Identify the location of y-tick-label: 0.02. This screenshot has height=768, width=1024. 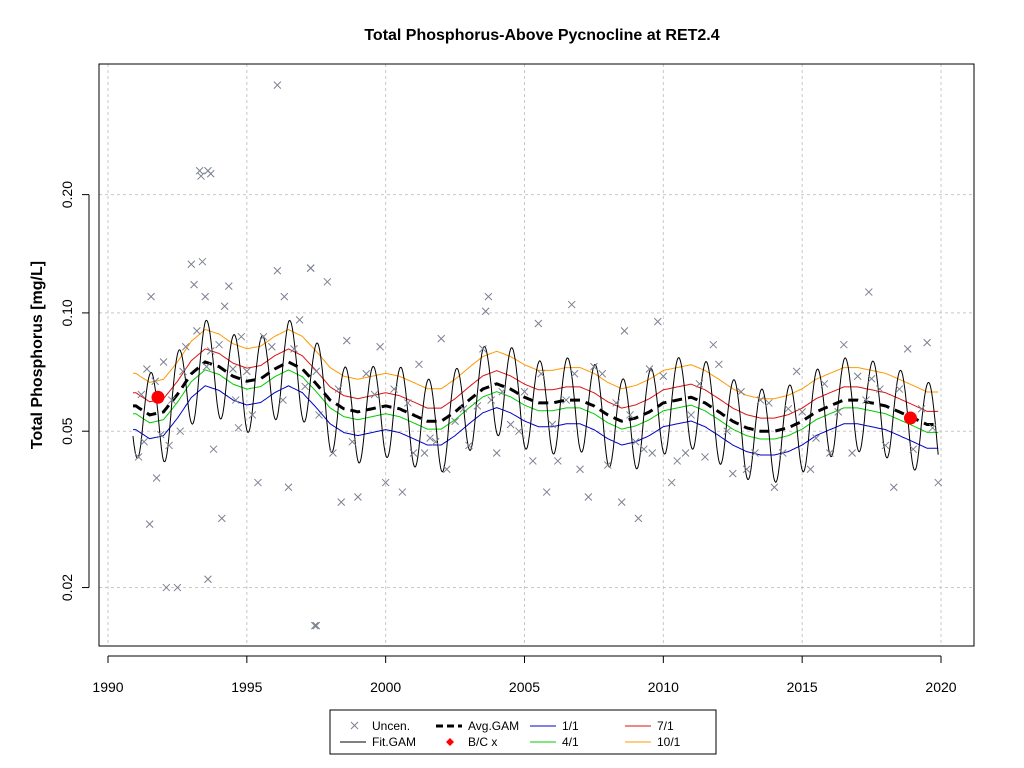
(67, 587).